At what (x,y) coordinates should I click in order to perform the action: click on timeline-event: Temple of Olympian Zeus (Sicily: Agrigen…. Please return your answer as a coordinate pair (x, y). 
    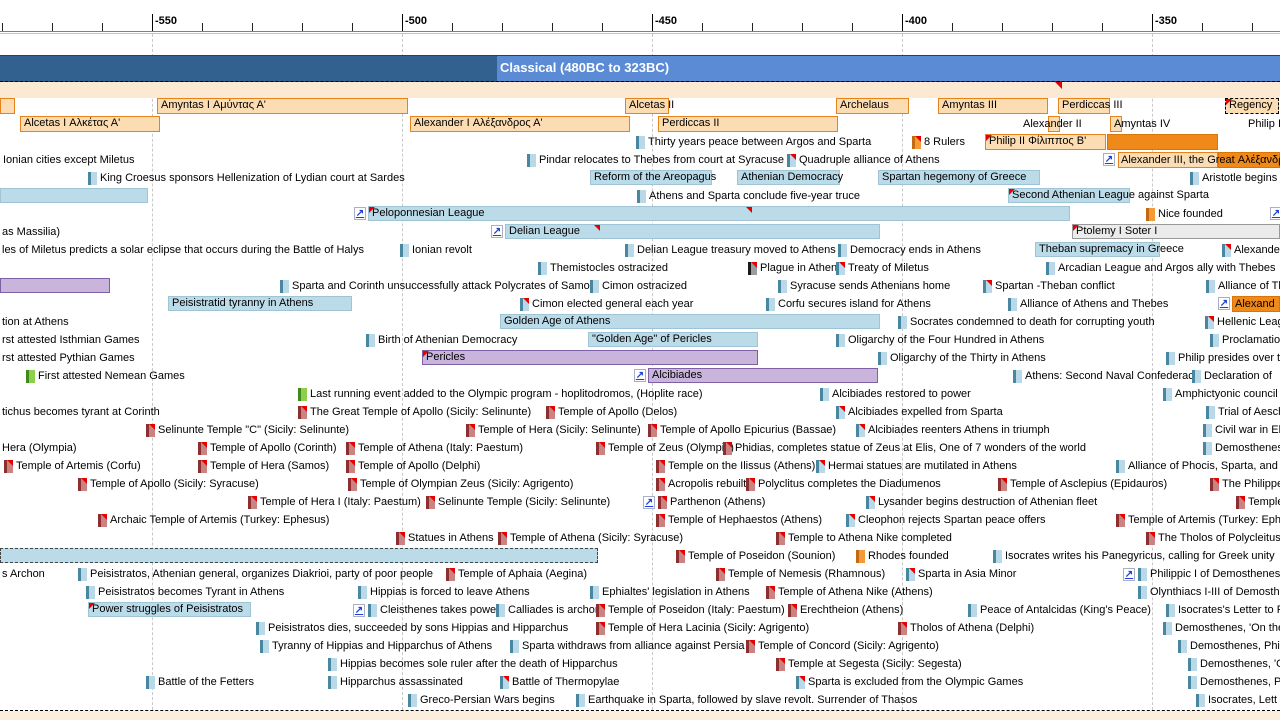
    Looking at the image, I should click on (460, 484).